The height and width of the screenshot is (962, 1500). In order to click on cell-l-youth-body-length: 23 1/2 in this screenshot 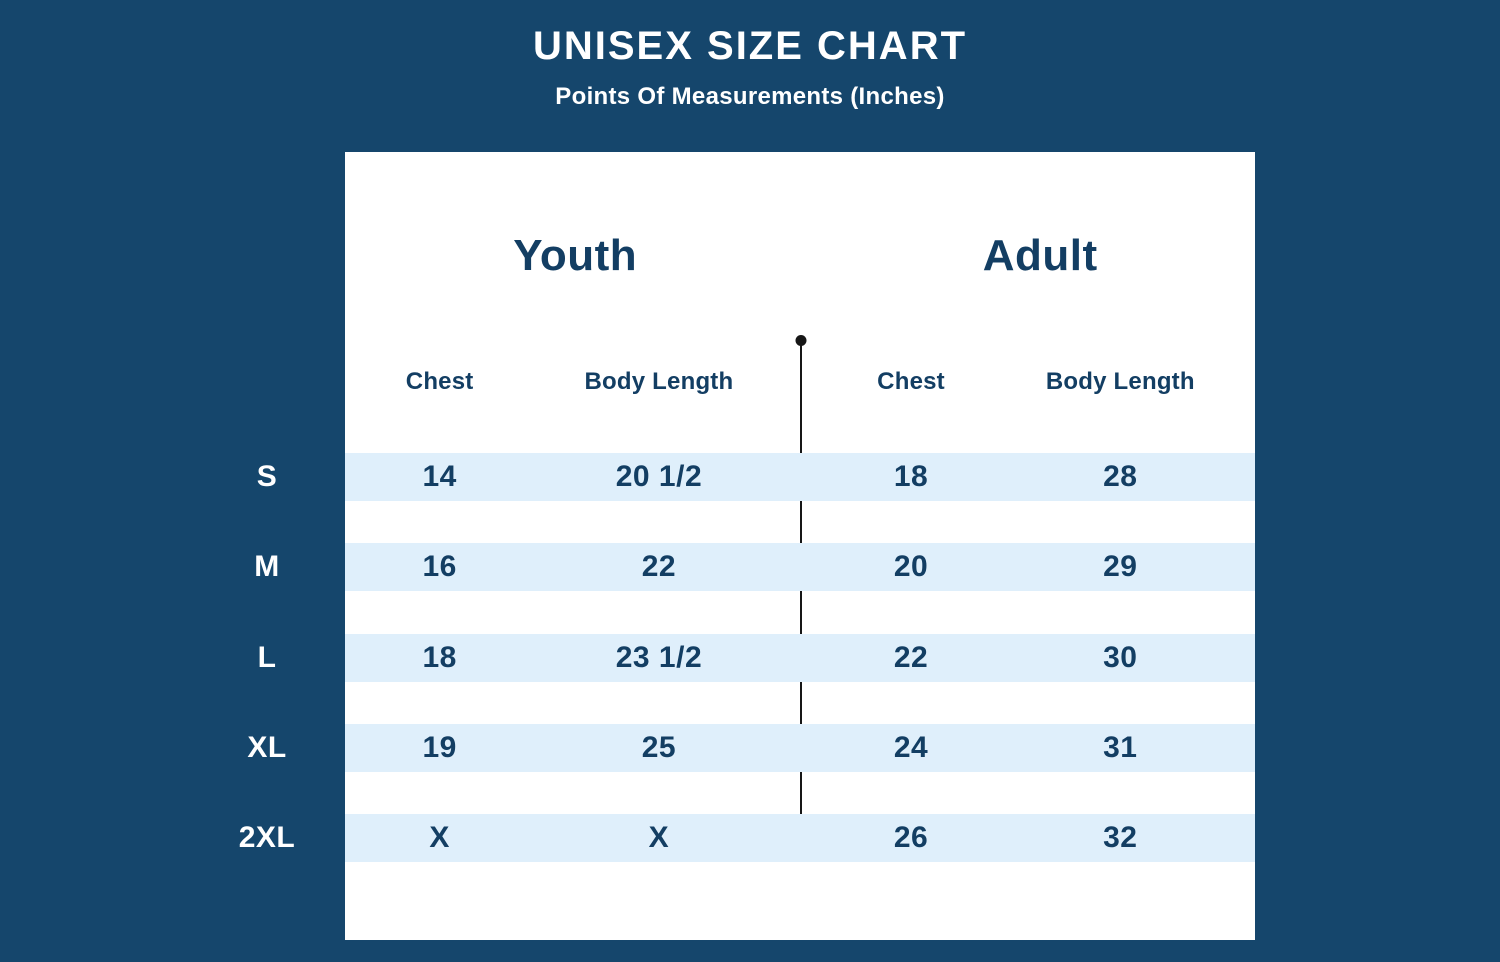, I will do `click(659, 657)`.